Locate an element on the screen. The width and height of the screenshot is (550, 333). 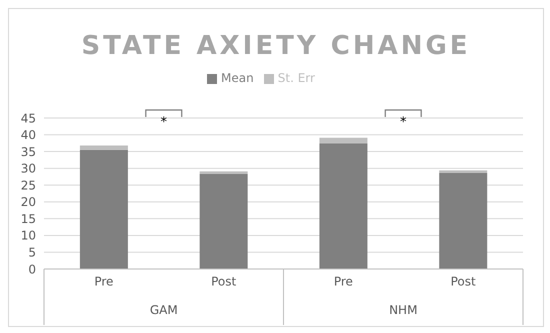
y-tick-label: 40 is located at coordinates (28, 135).